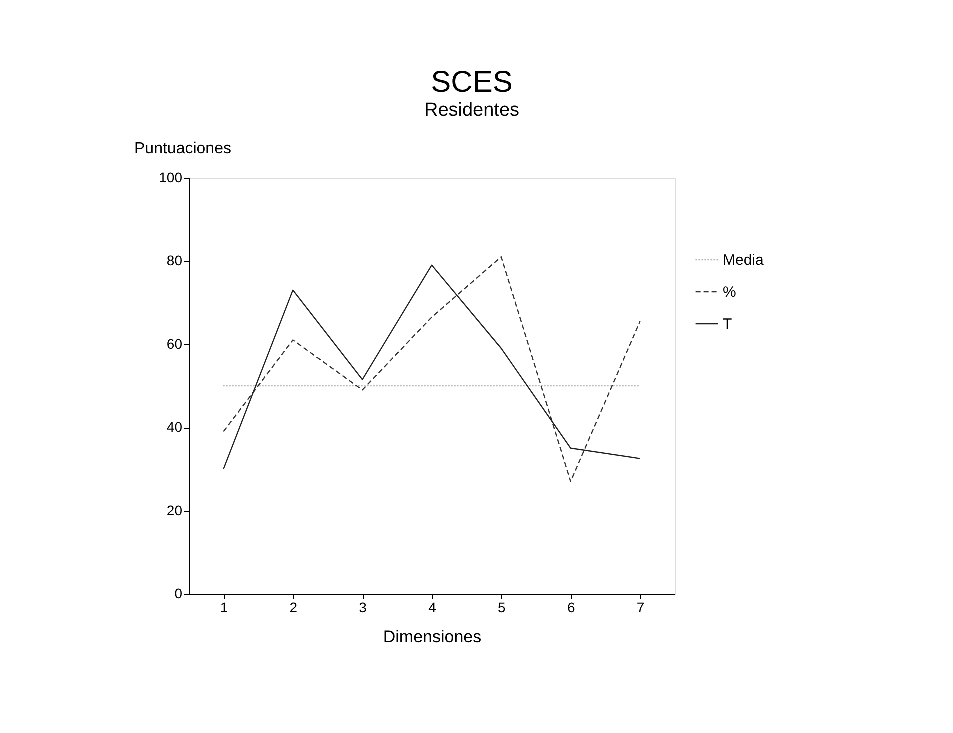 The height and width of the screenshot is (733, 953). What do you see at coordinates (174, 260) in the screenshot?
I see `y-tick-label: 80` at bounding box center [174, 260].